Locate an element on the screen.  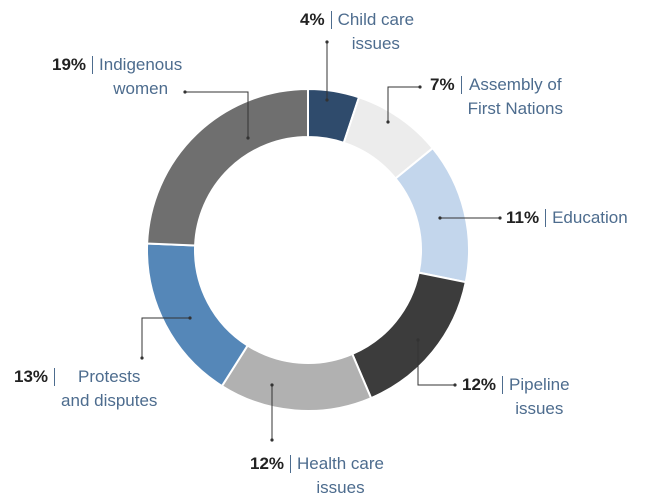
value-label: 11% is located at coordinates (523, 217).